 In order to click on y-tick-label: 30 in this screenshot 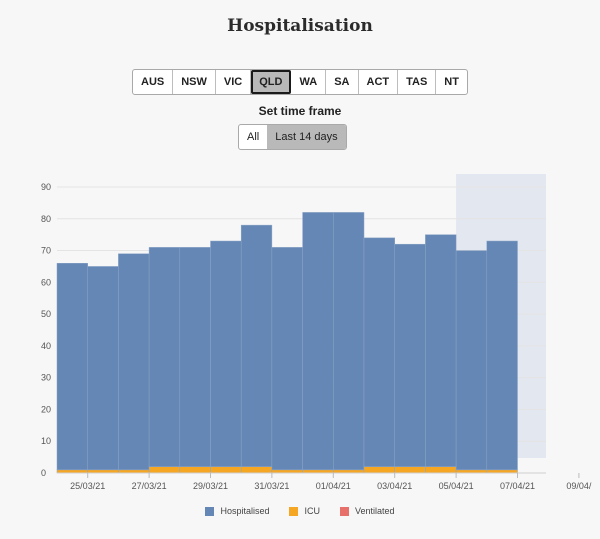, I will do `click(46, 378)`.